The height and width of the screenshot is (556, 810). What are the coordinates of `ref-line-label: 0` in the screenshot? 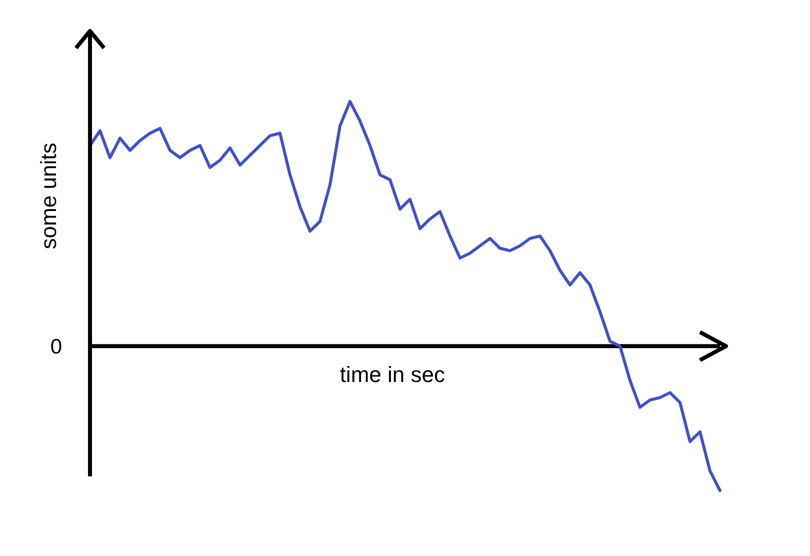 It's located at (56, 347).